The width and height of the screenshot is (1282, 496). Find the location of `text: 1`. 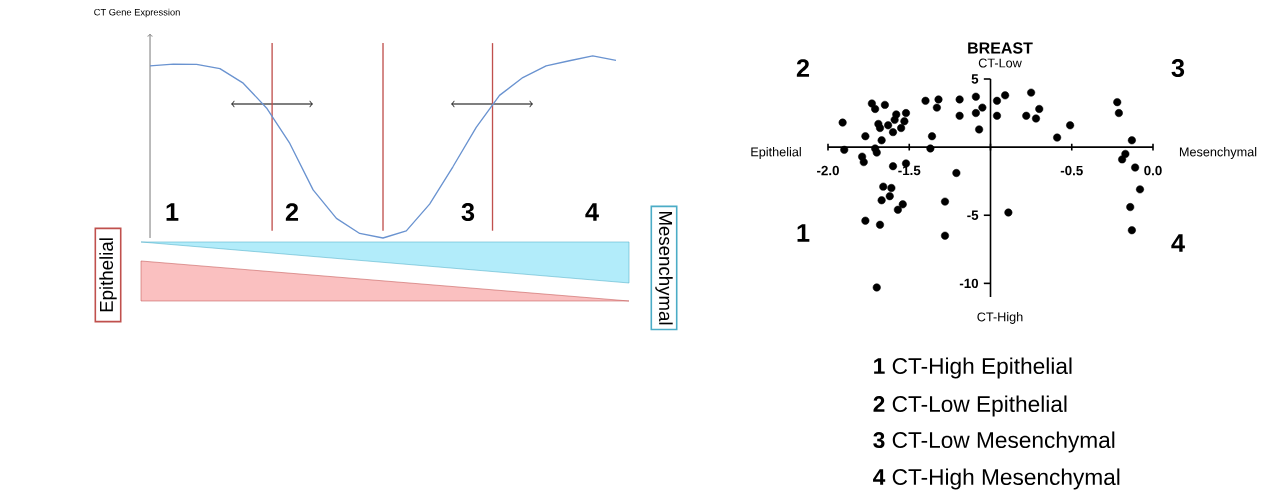

text: 1 is located at coordinates (803, 233).